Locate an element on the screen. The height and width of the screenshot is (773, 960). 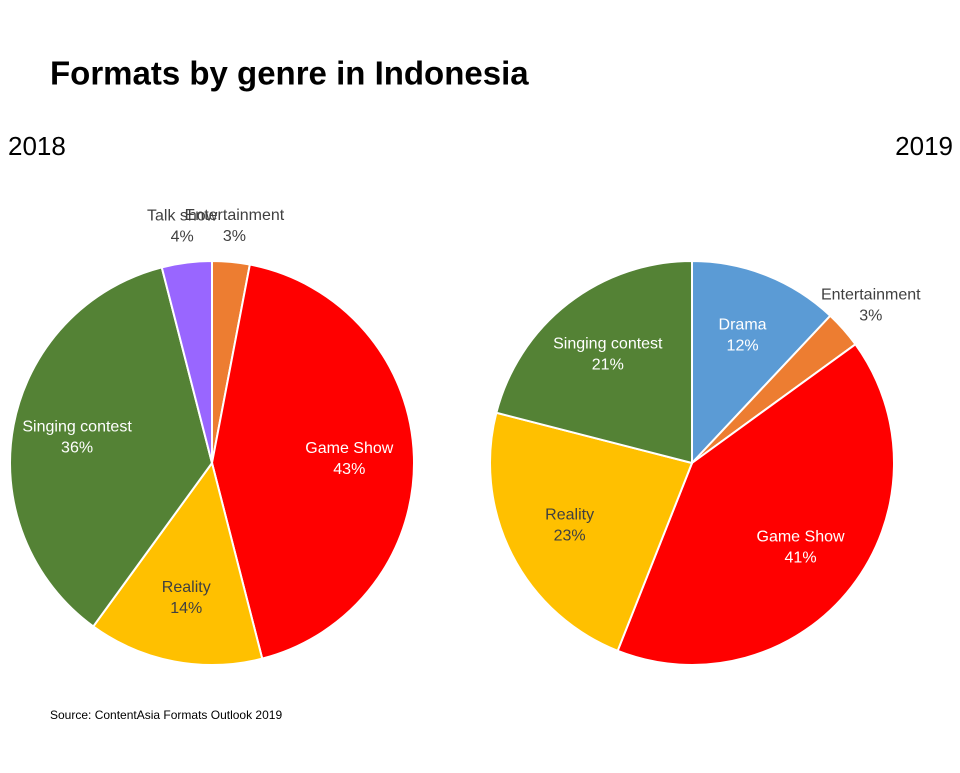
page-title: Formats by genre in Indonesia is located at coordinates (289, 73).